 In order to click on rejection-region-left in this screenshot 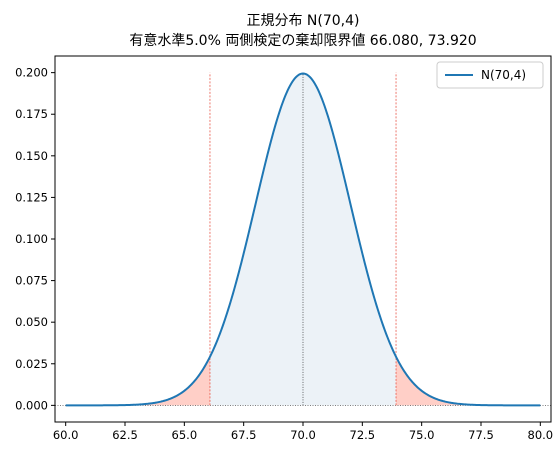, I will do `click(137, 381)`.